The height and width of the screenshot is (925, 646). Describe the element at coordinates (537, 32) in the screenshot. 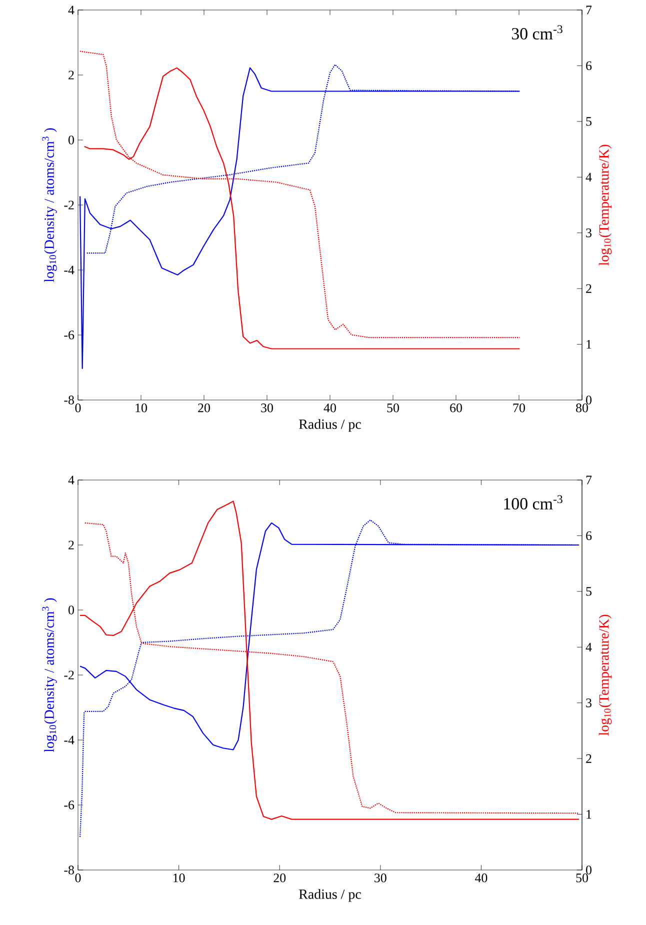

I see `annotation: 30 cm$^{-3}$` at that location.